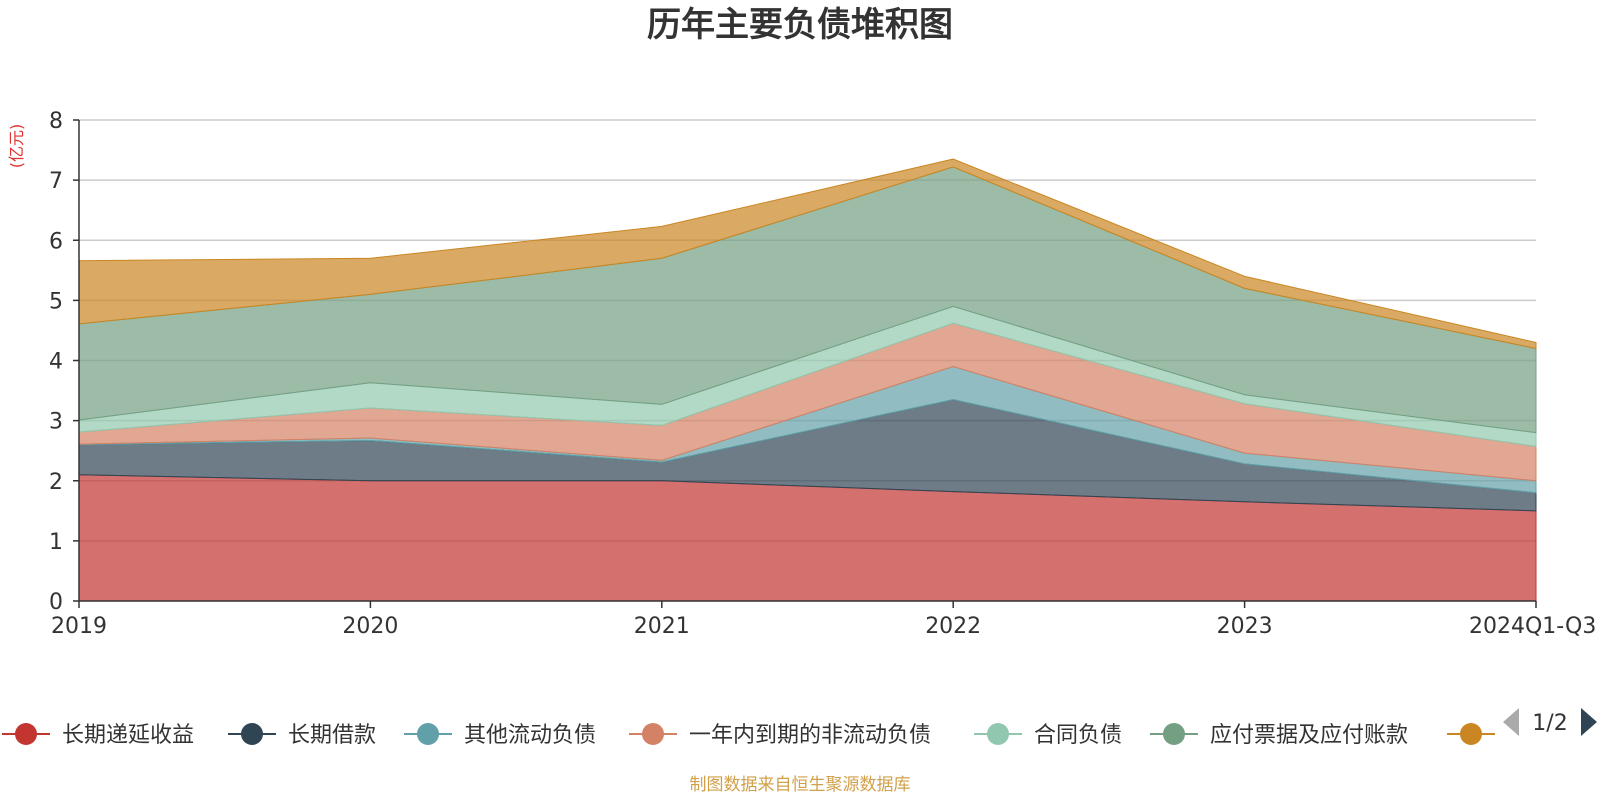  Describe the element at coordinates (56, 362) in the screenshot. I see `y-tick-label: 4` at that location.